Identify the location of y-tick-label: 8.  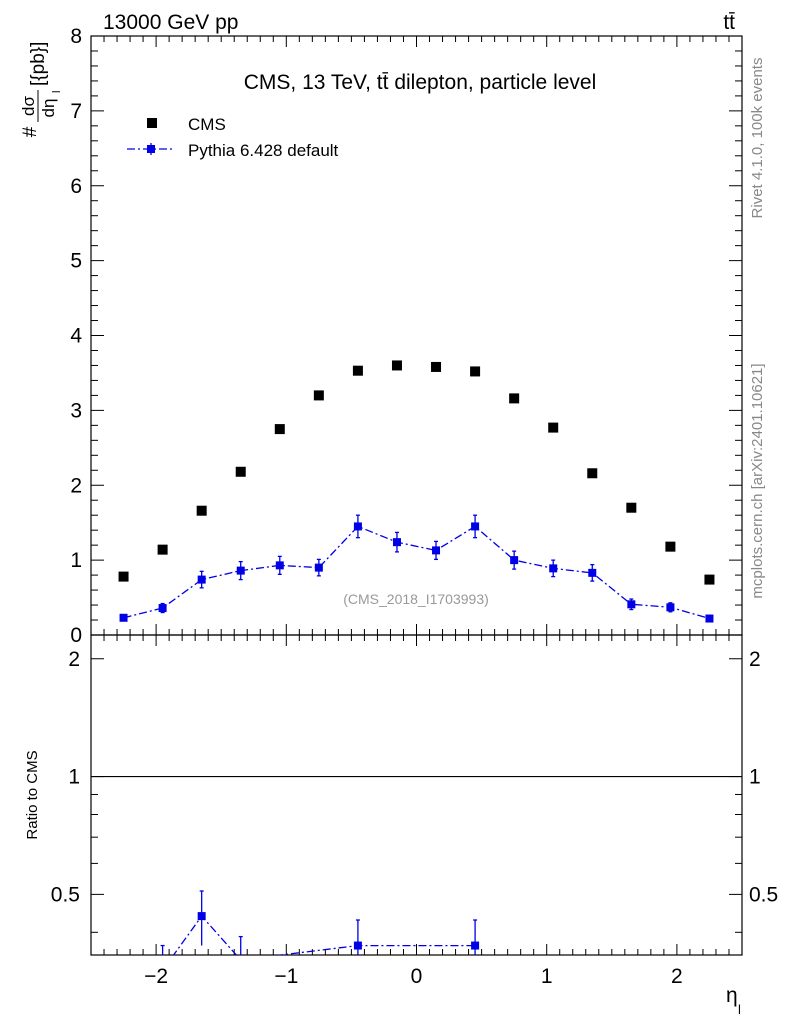
(76, 36).